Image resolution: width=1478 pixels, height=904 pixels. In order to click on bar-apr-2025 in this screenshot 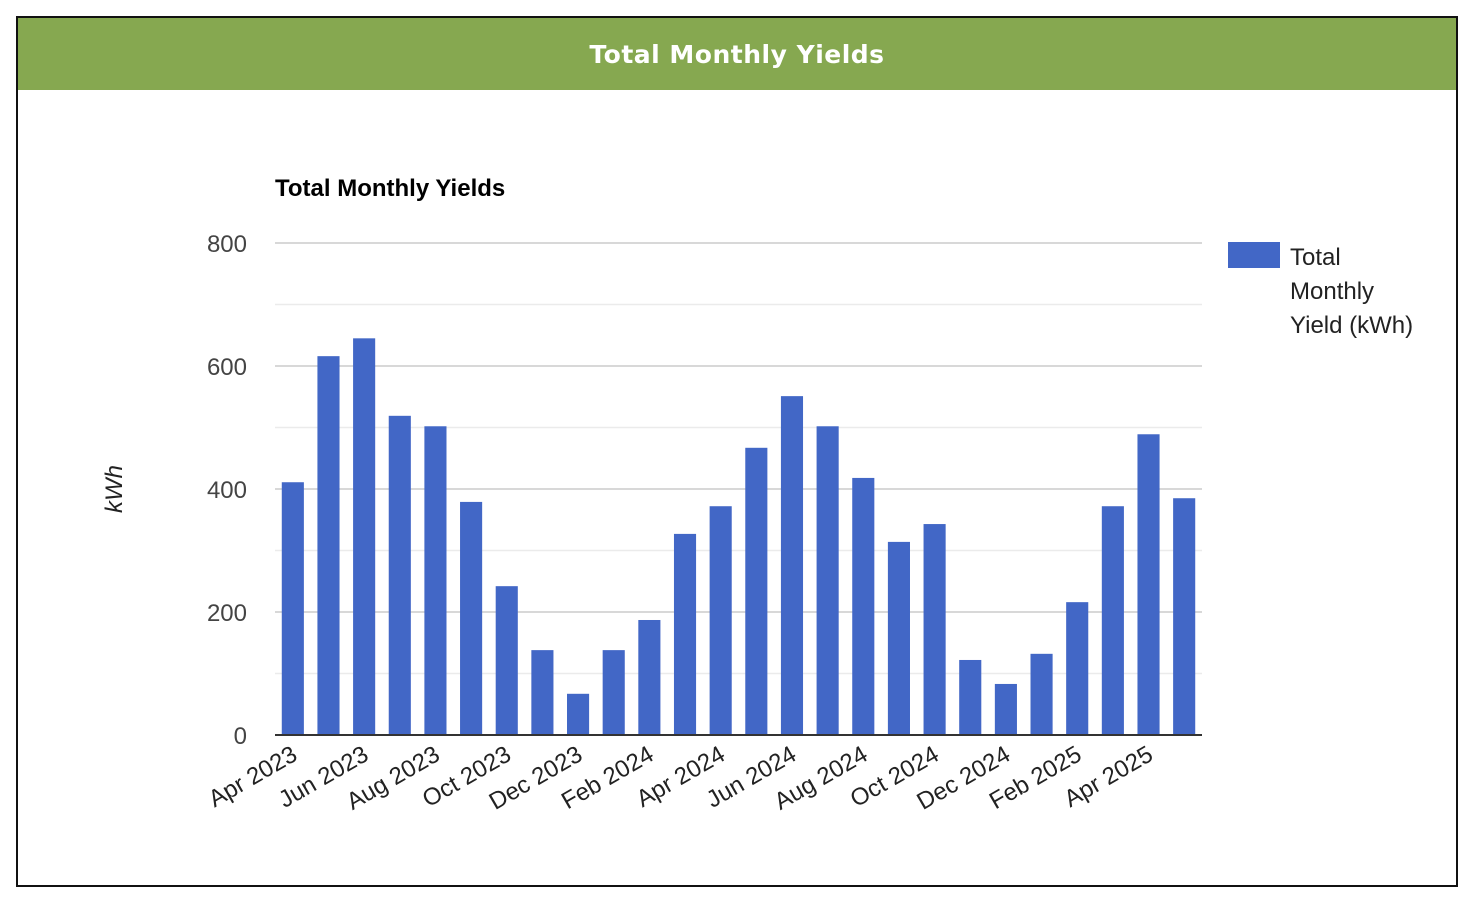, I will do `click(1148, 584)`.